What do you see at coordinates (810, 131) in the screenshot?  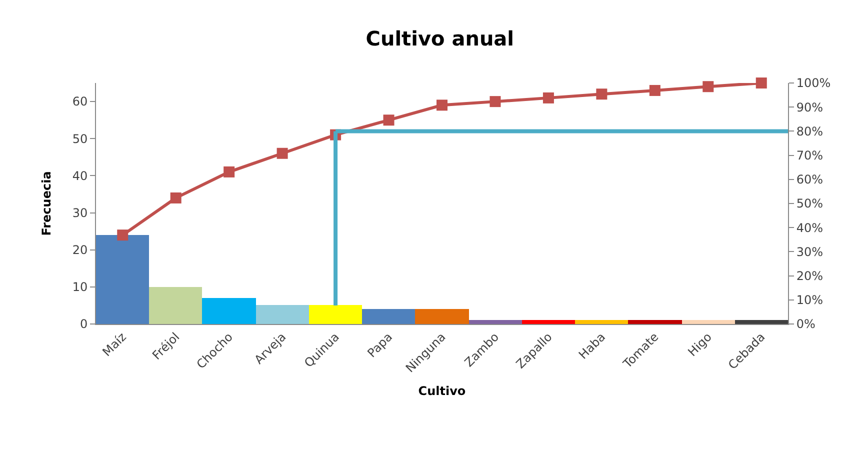 I see `y2-tick-label: 80%` at bounding box center [810, 131].